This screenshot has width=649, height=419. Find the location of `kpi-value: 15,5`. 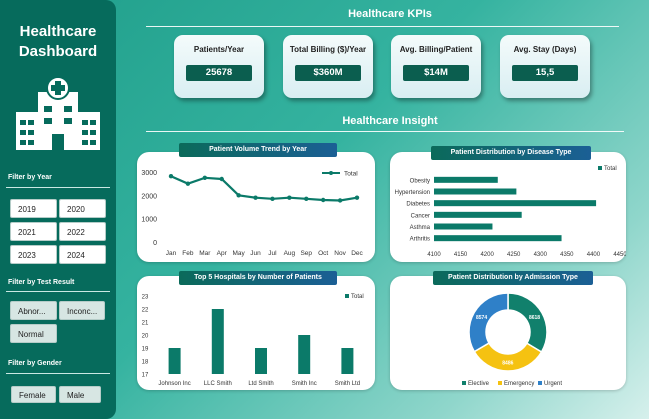

kpi-value: 15,5 is located at coordinates (545, 73).